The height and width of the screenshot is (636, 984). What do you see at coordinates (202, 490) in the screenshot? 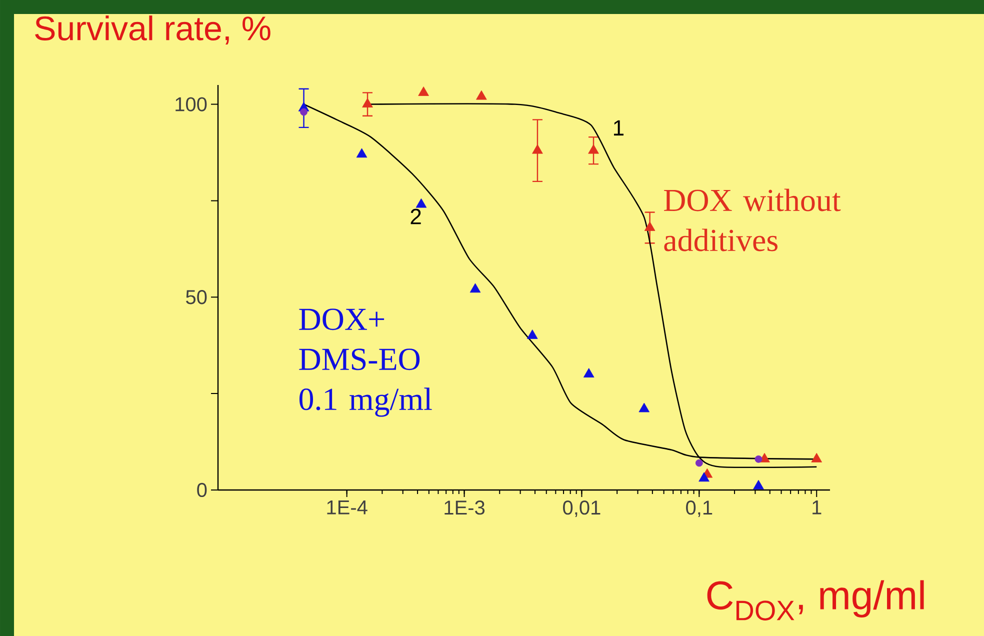
I see `y-tick-label: 0` at bounding box center [202, 490].